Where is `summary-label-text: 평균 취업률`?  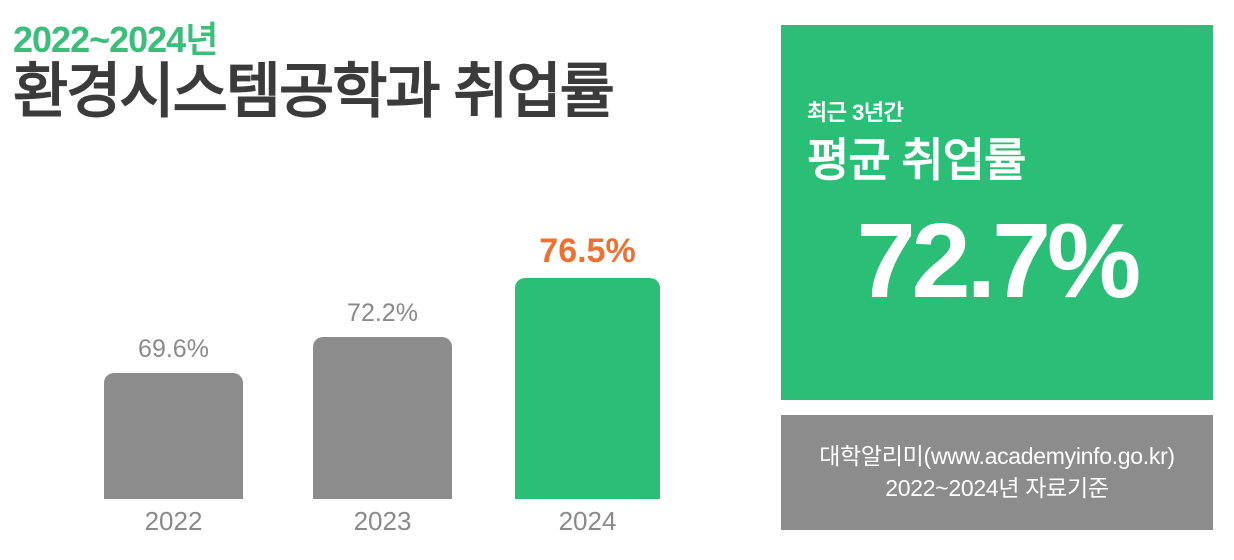
summary-label-text: 평균 취업률 is located at coordinates (916, 160).